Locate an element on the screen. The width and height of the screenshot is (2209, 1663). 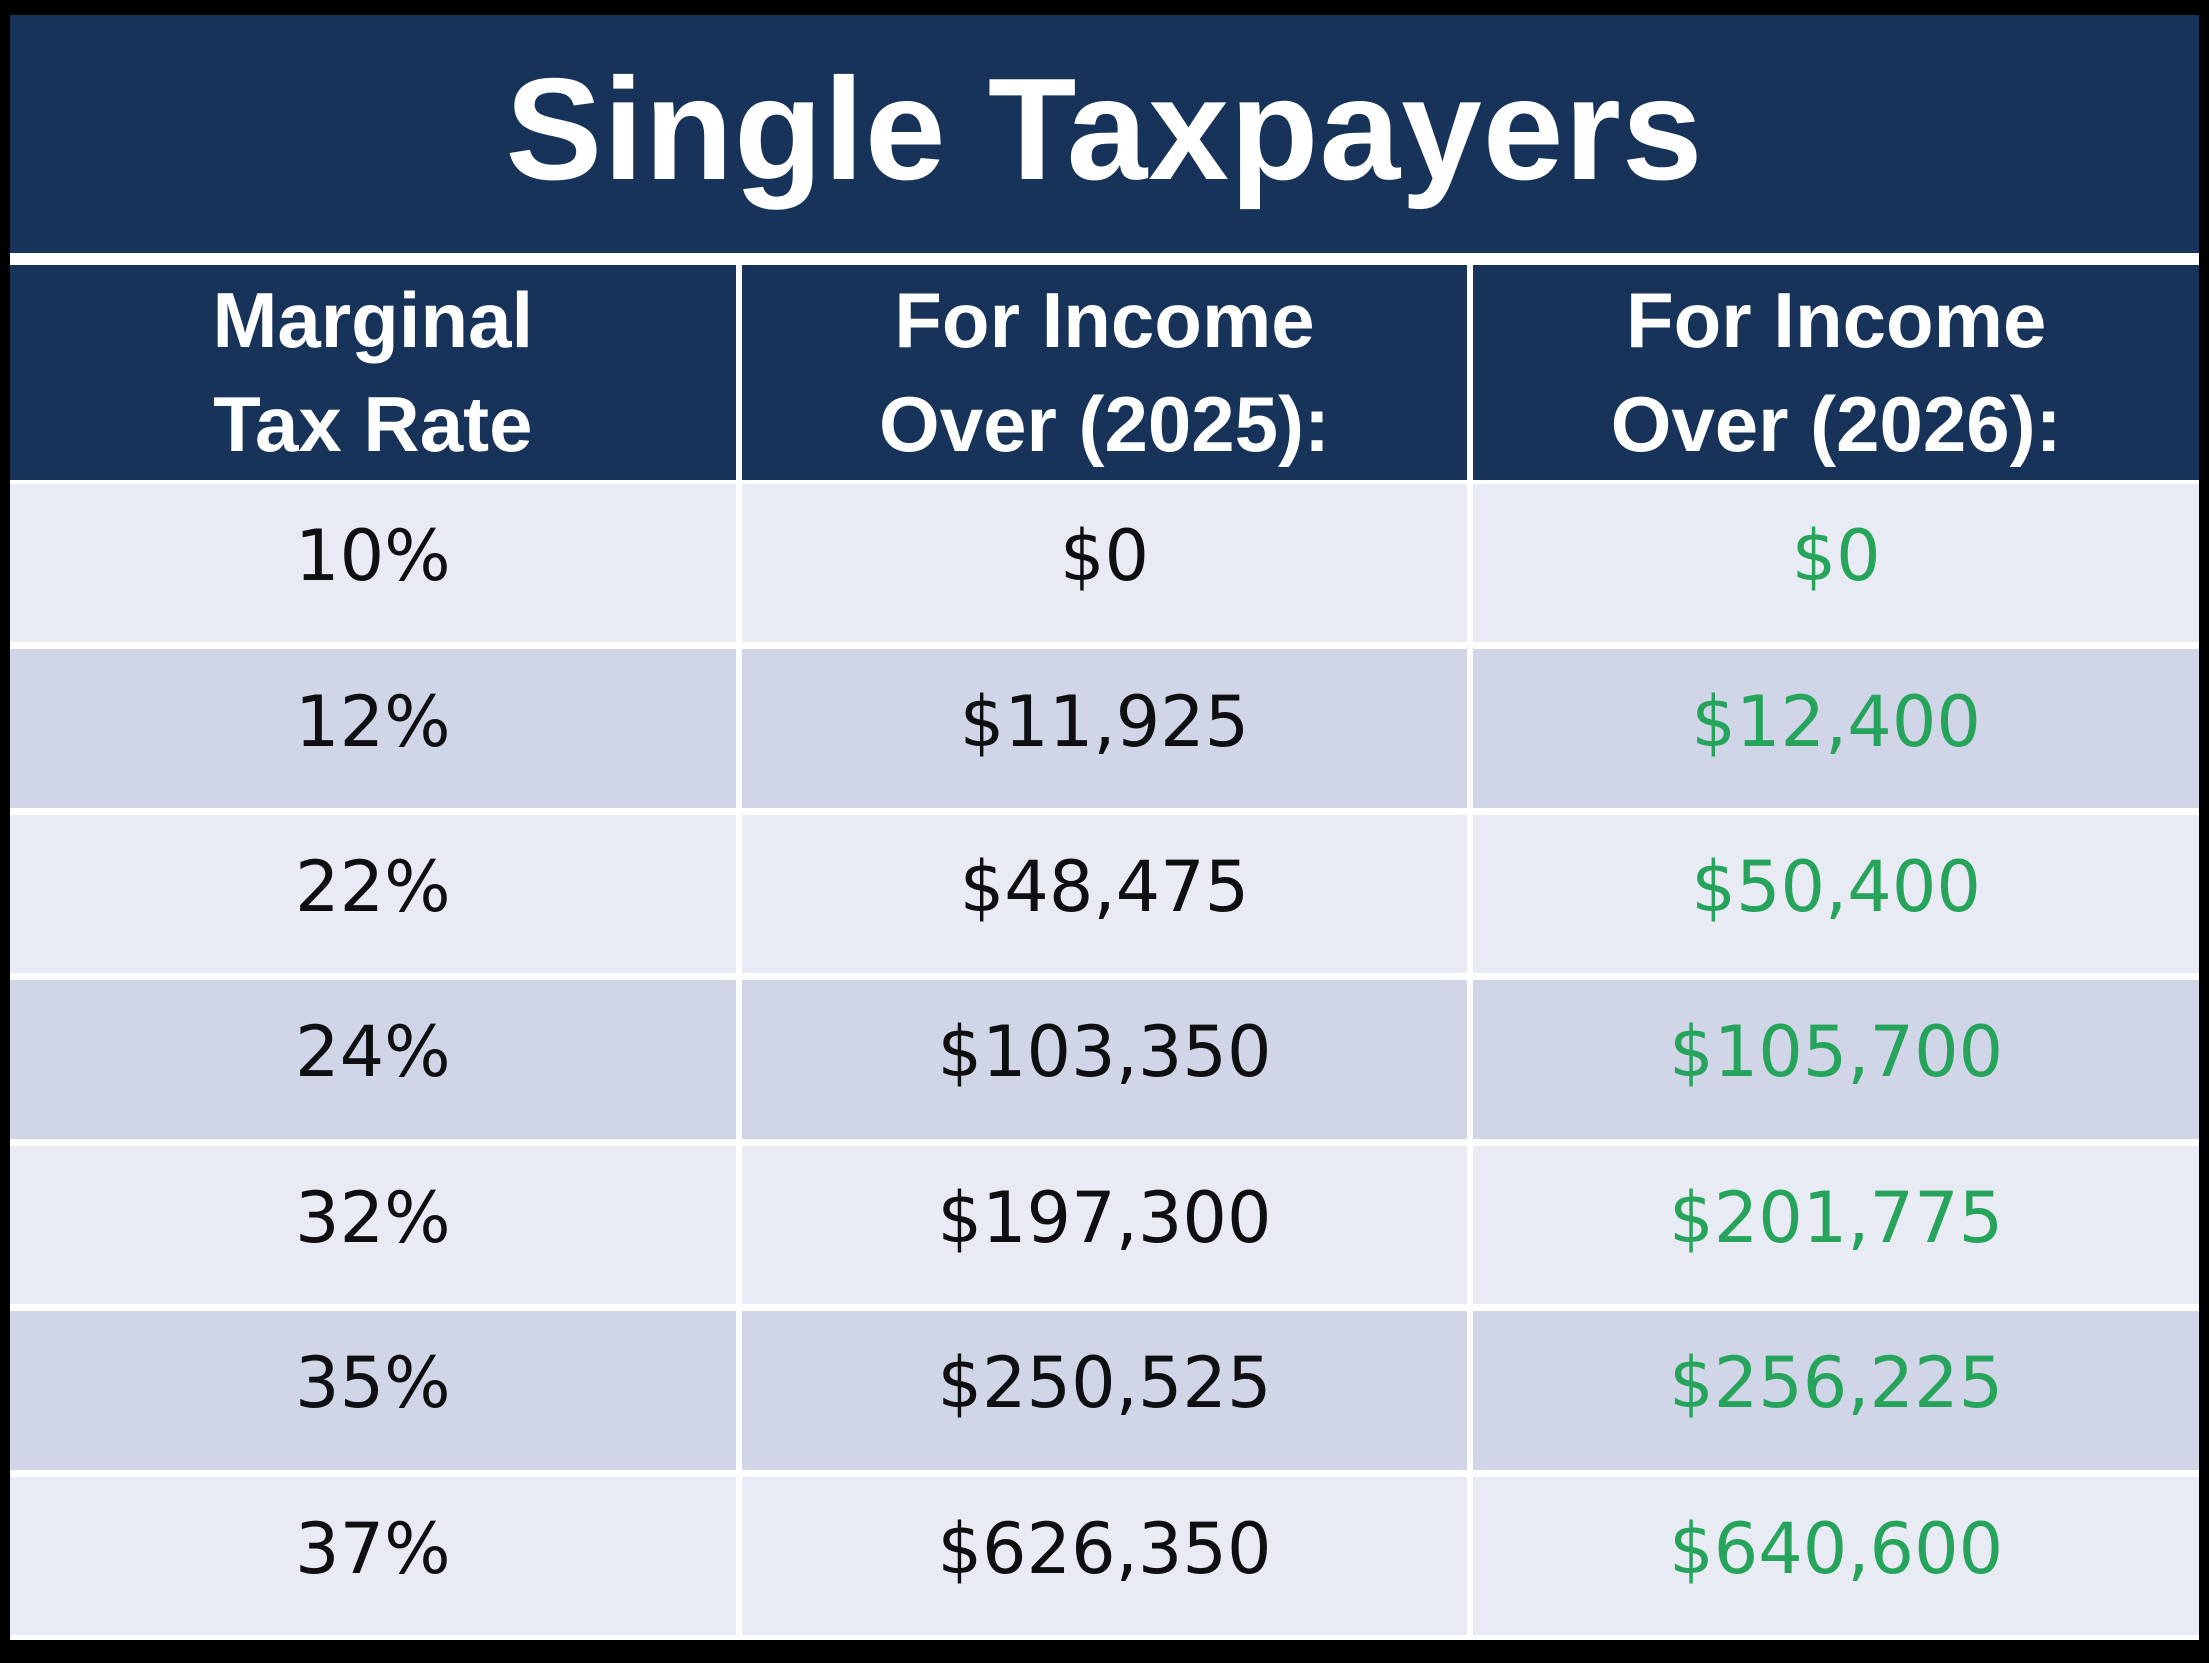
header-marginal-tax-rate: Marginal Tax Rate is located at coordinates (373, 372).